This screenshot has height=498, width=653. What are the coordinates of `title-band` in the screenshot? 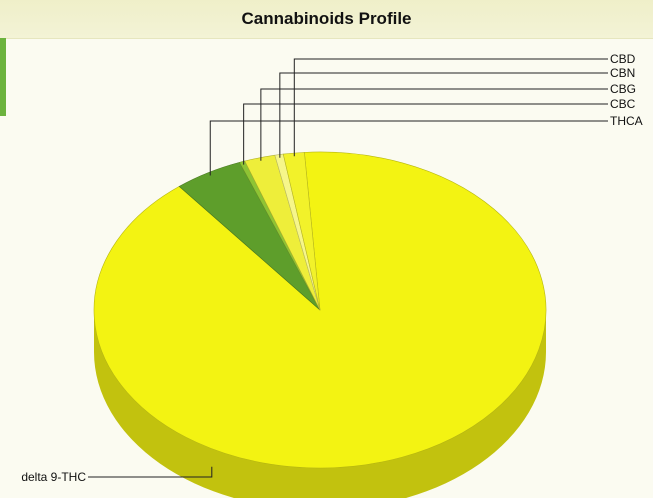 It's located at (326, 19).